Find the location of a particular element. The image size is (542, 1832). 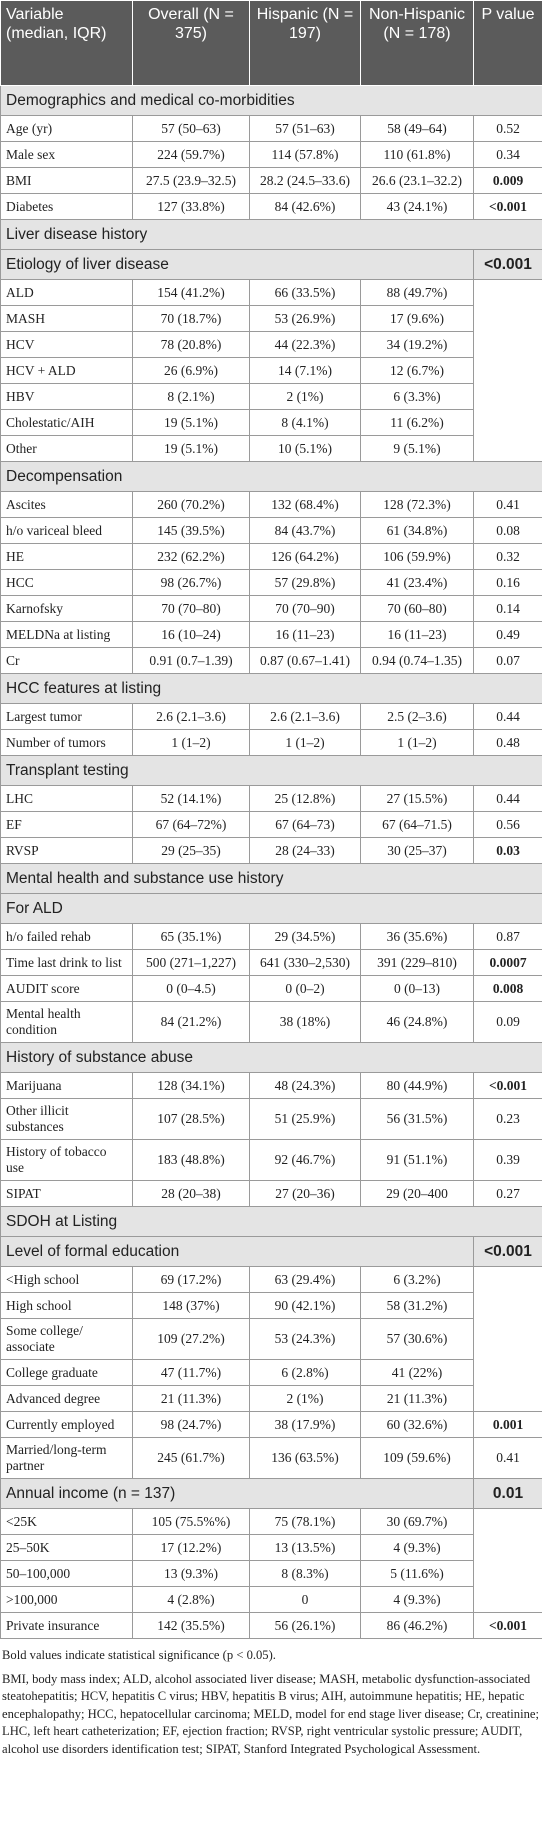

cell: 56 (26.1%) is located at coordinates (305, 1625).